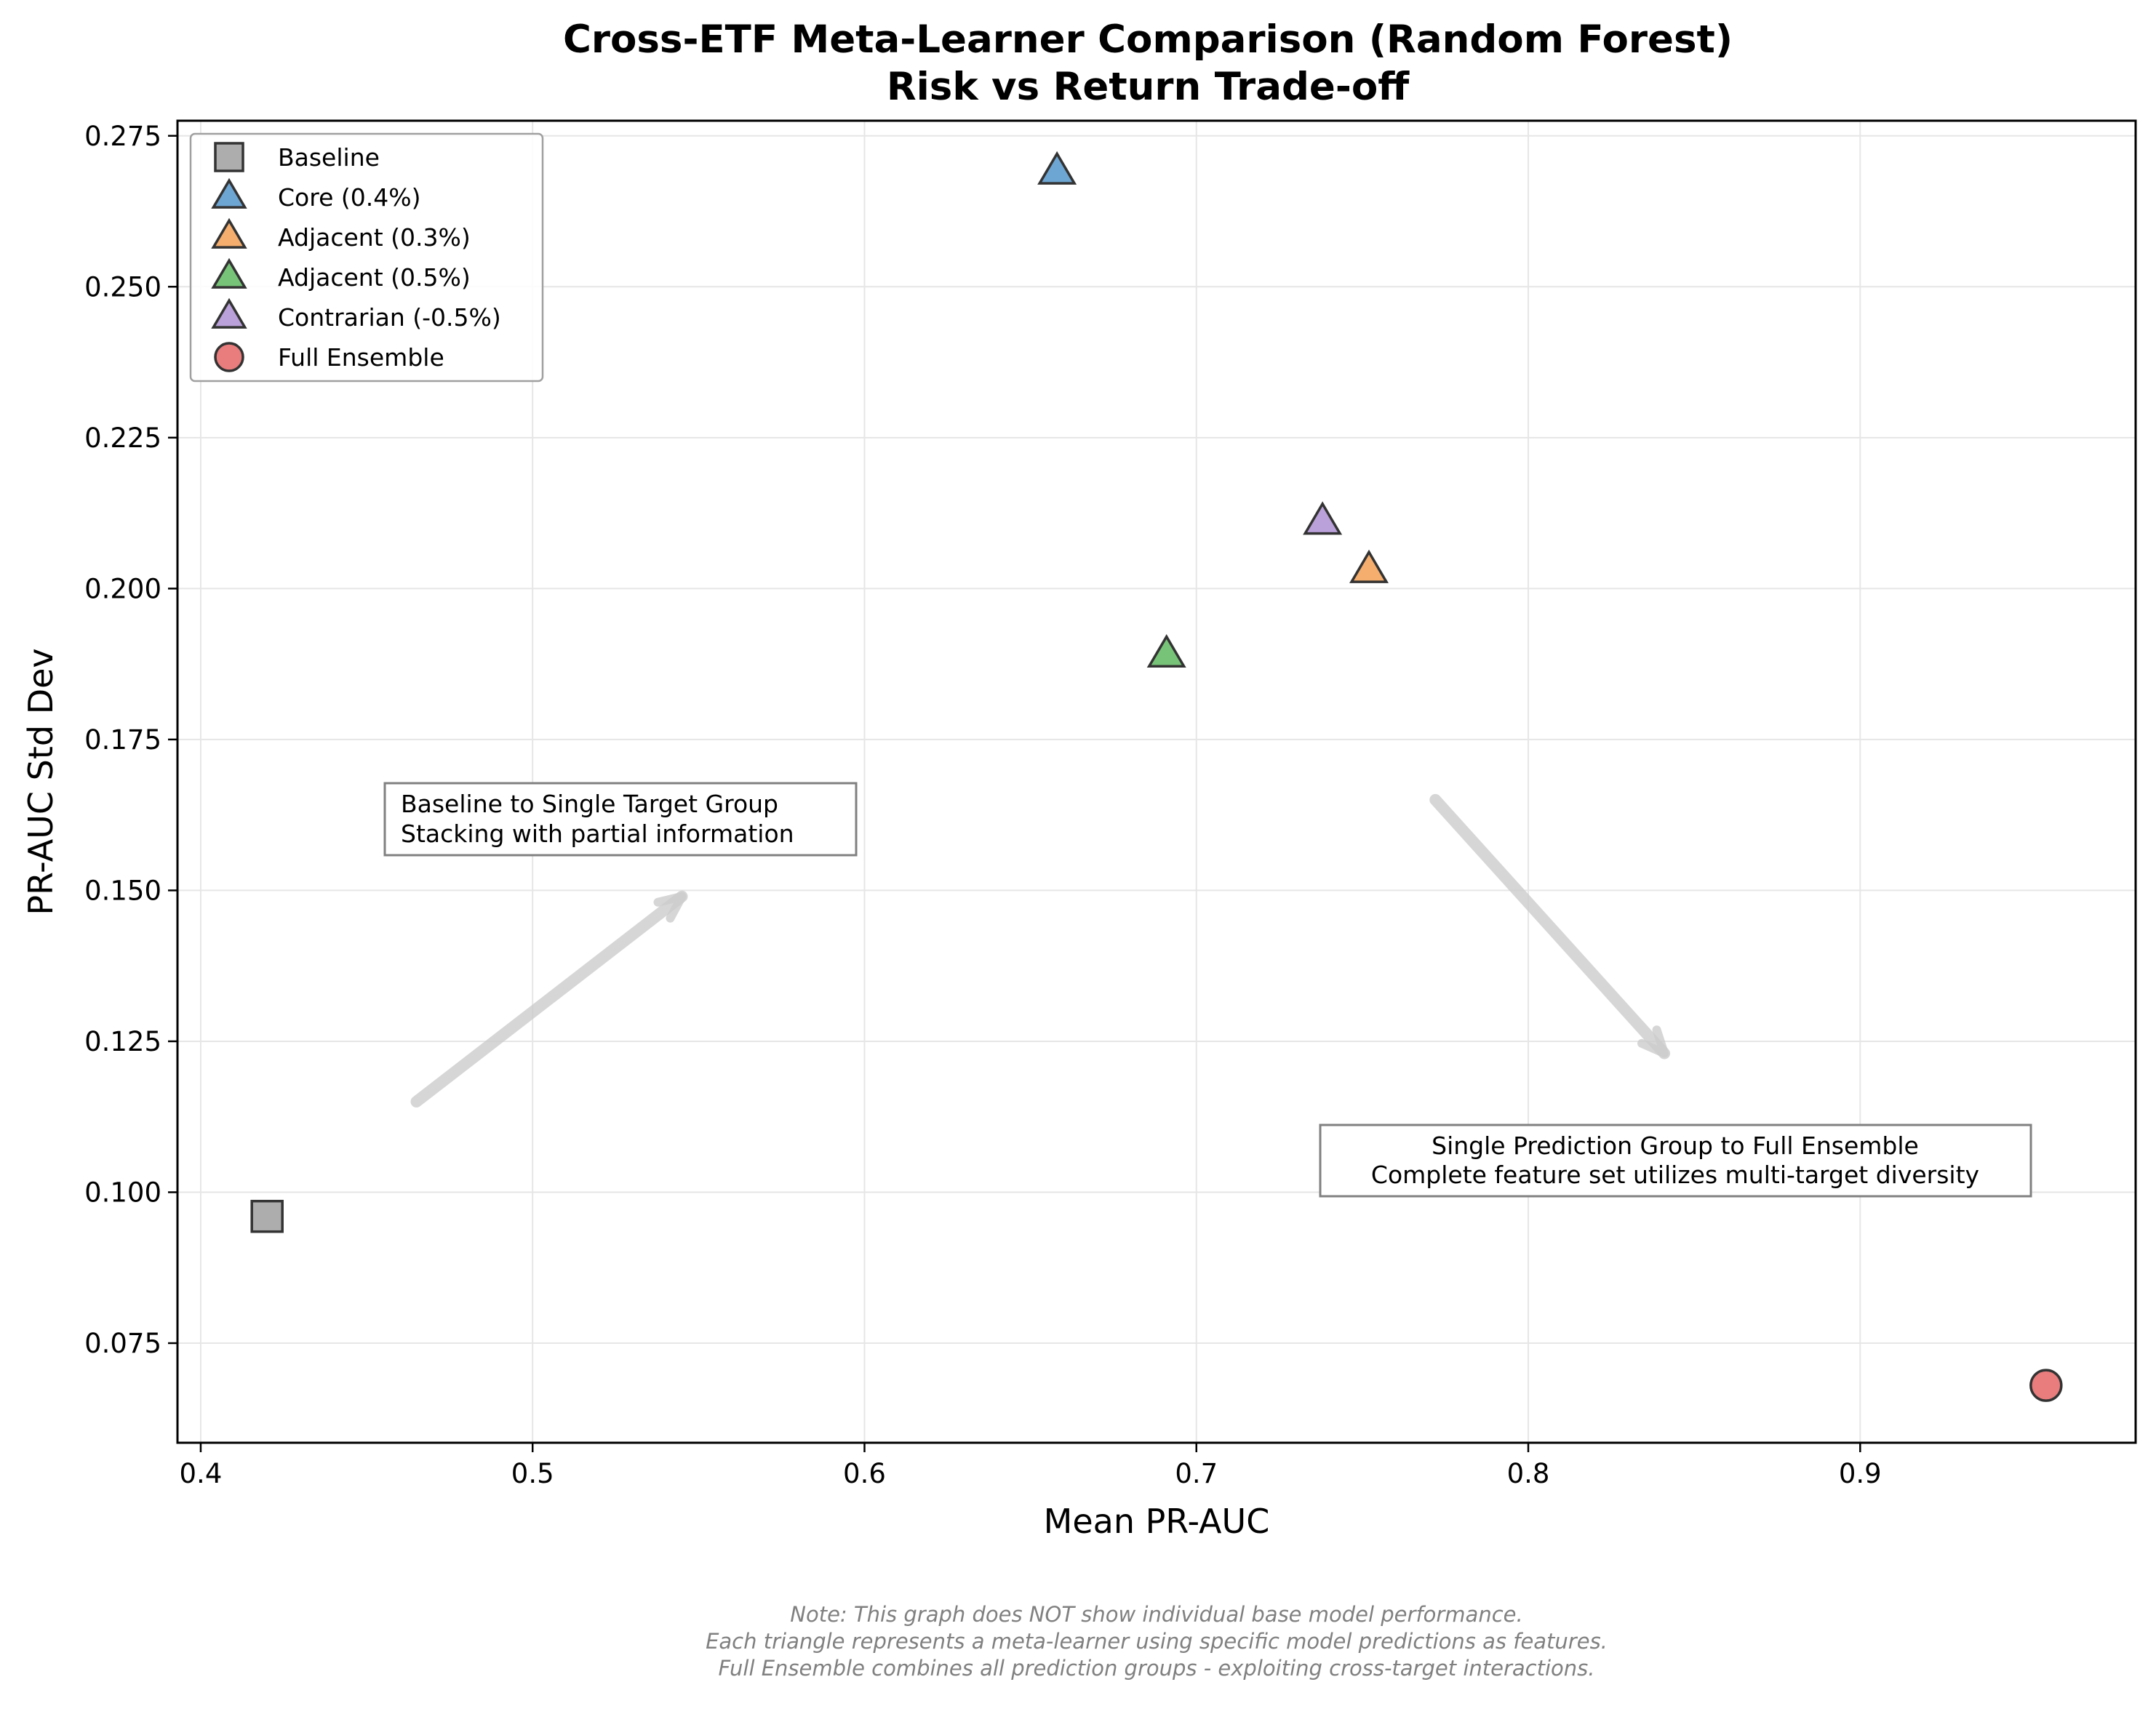 This screenshot has width=2156, height=1730. What do you see at coordinates (532, 1474) in the screenshot?
I see `x-tick-label: 0.5` at bounding box center [532, 1474].